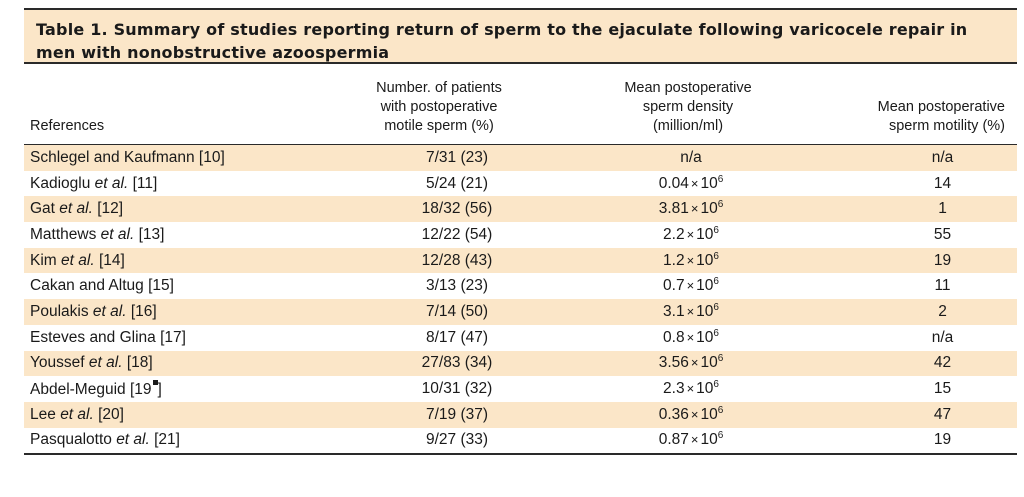 The height and width of the screenshot is (497, 1024). I want to click on header-motility: Mean postoperative sperm motility (%), so click(919, 104).